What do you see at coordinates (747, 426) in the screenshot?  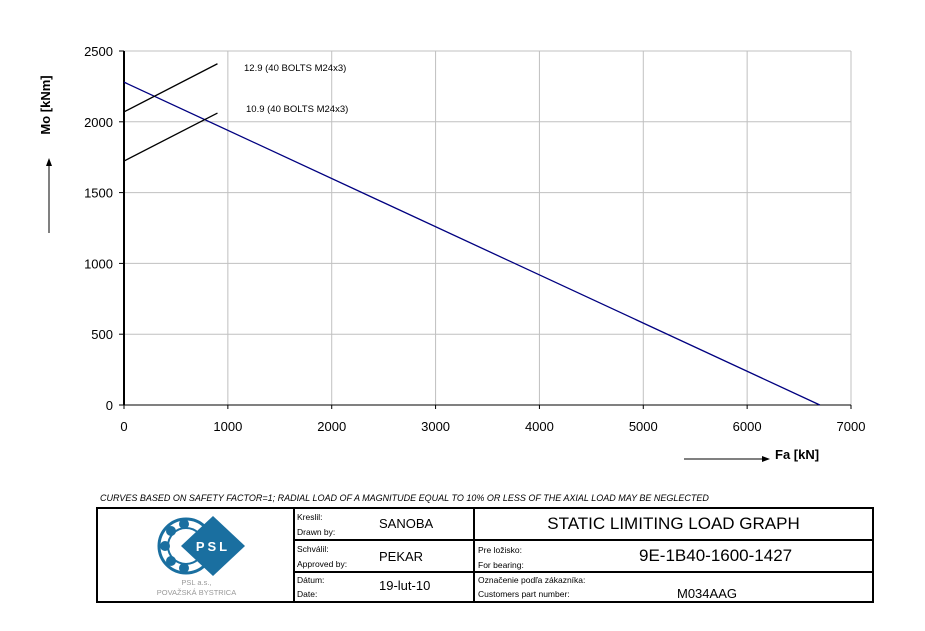 I see `x-tick-label: 6000` at bounding box center [747, 426].